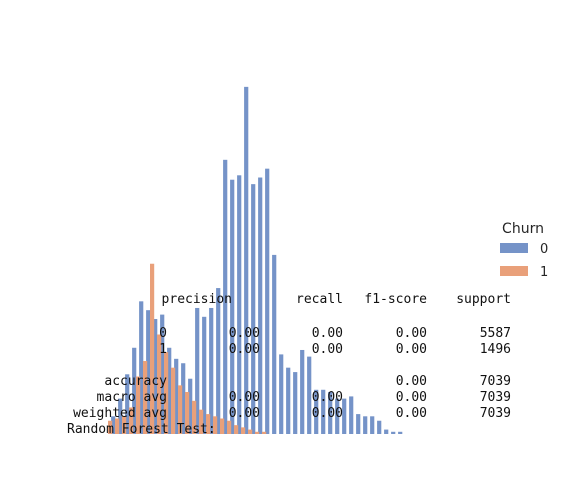  I want to click on report-row-0-precision: 0.00, so click(244, 333).